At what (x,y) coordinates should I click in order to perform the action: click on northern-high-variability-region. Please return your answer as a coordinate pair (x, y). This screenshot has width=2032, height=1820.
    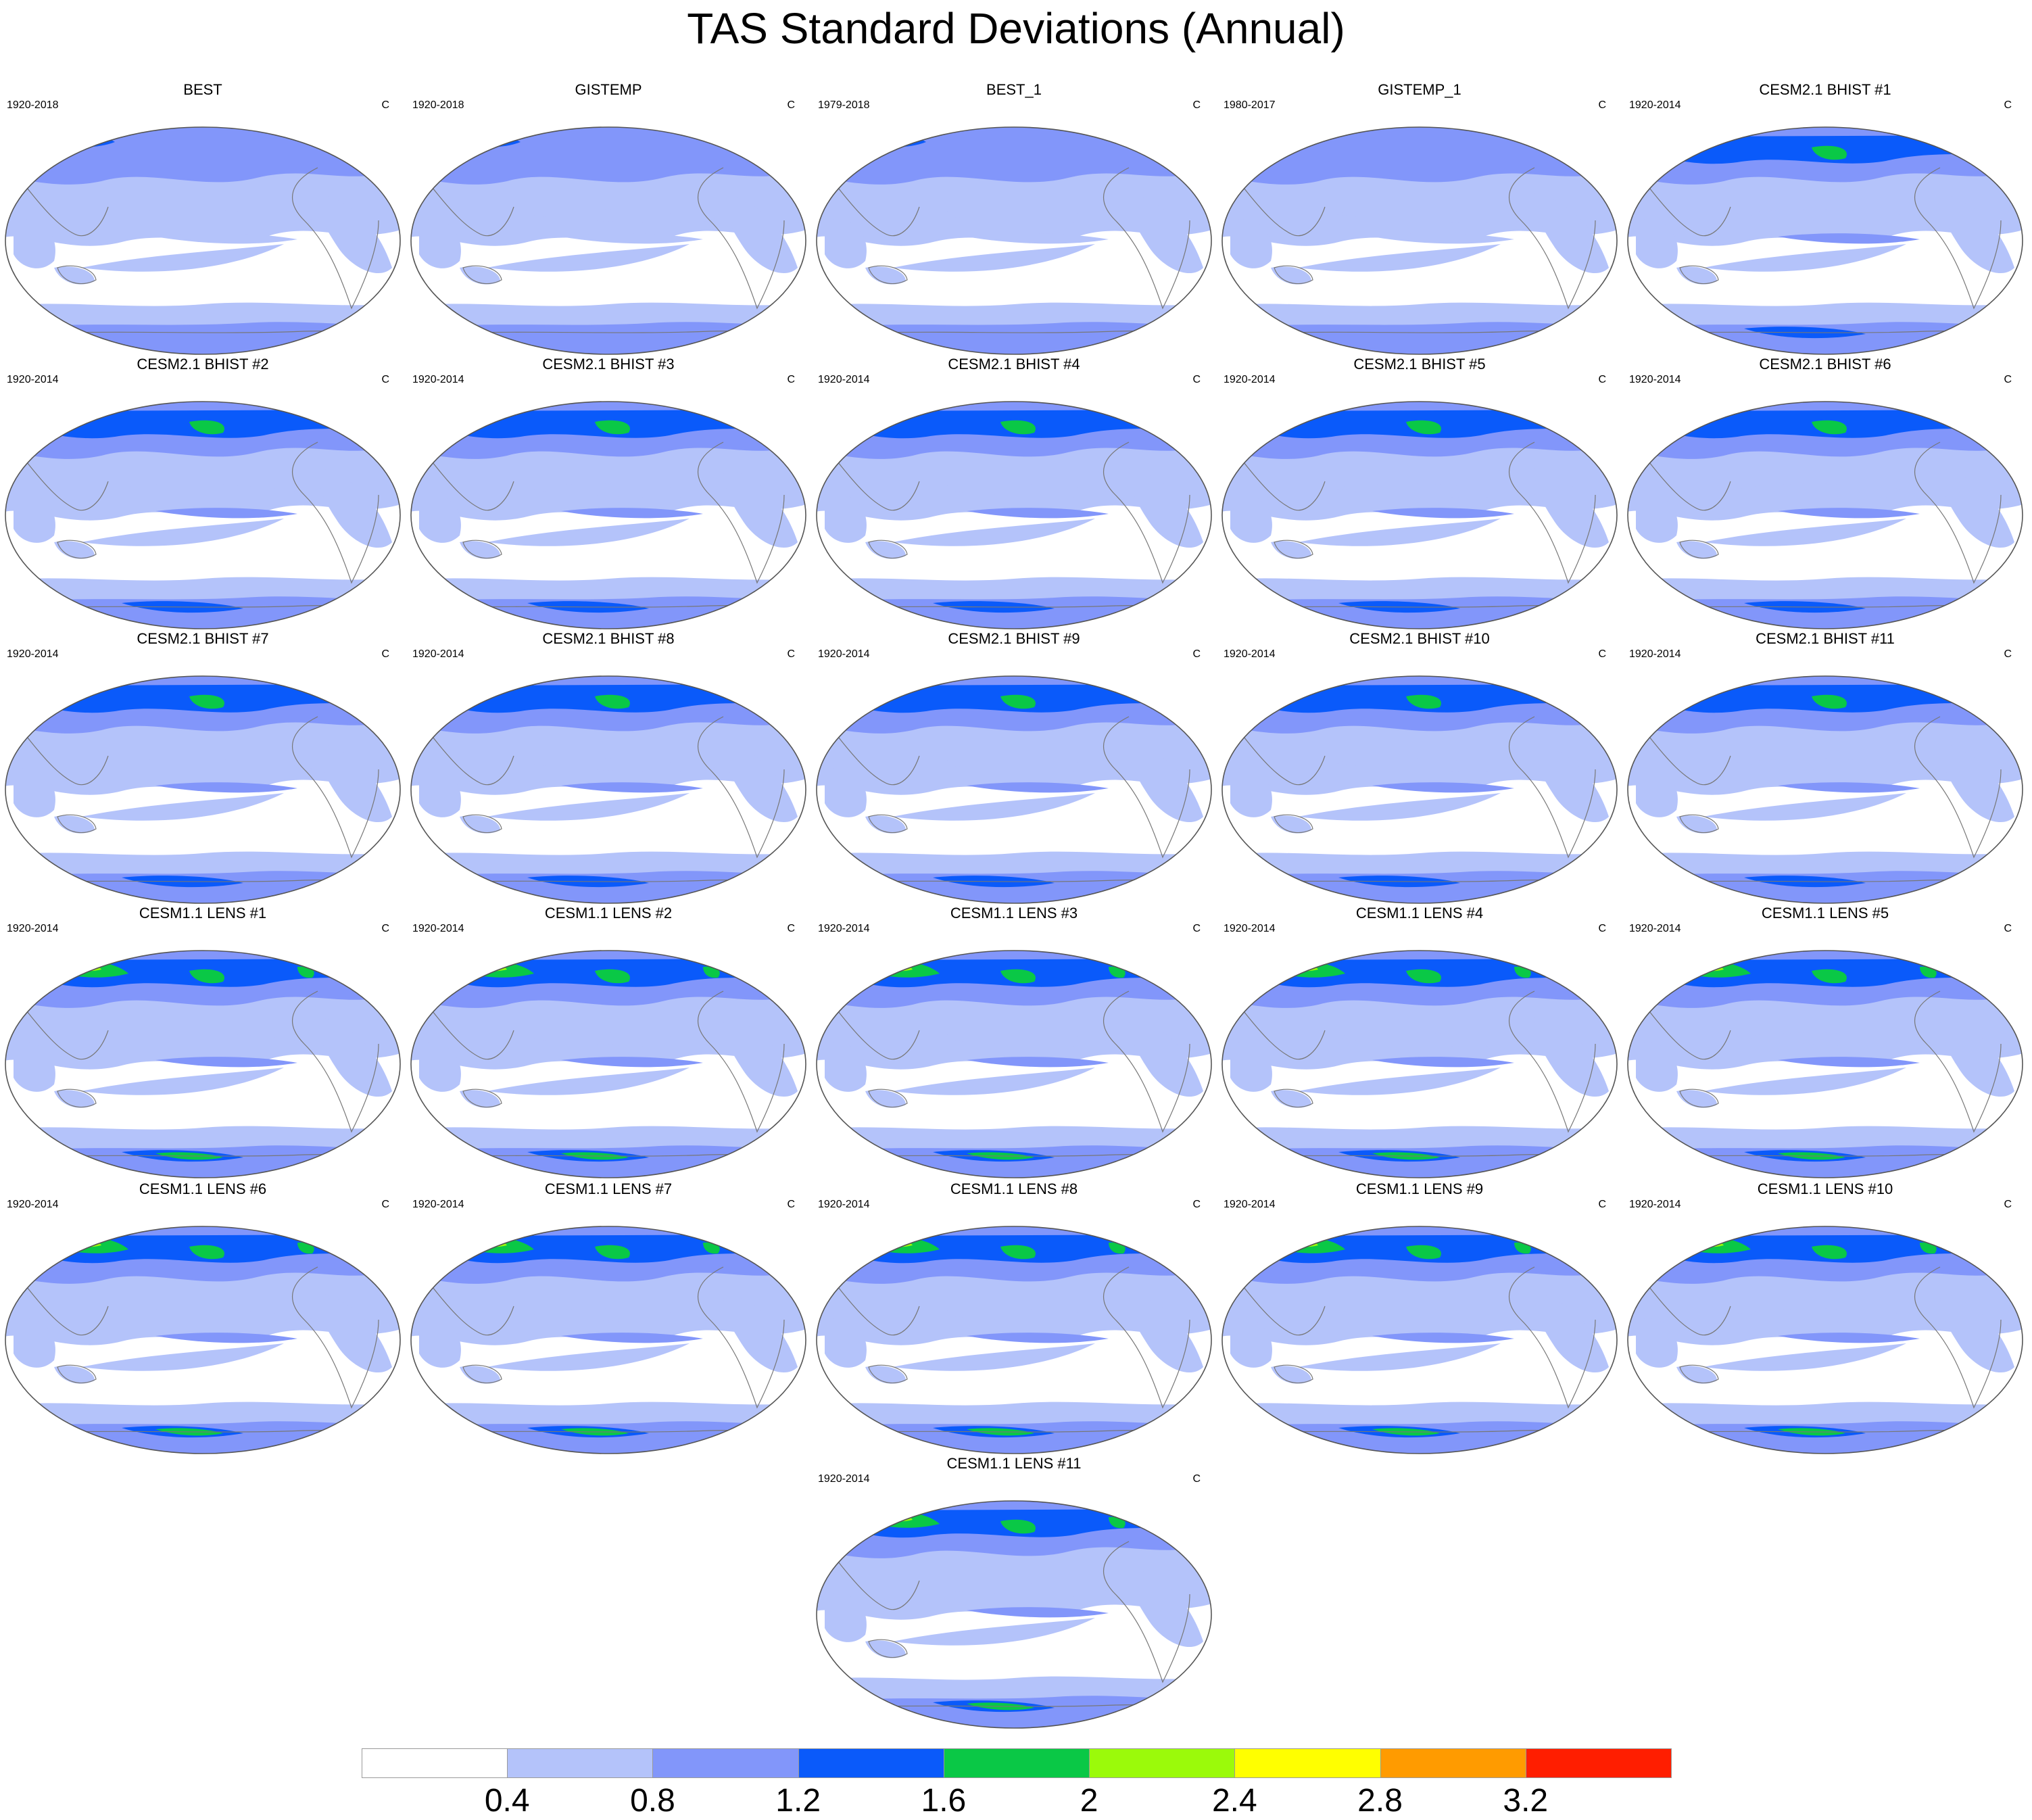
    Looking at the image, I should click on (202, 156).